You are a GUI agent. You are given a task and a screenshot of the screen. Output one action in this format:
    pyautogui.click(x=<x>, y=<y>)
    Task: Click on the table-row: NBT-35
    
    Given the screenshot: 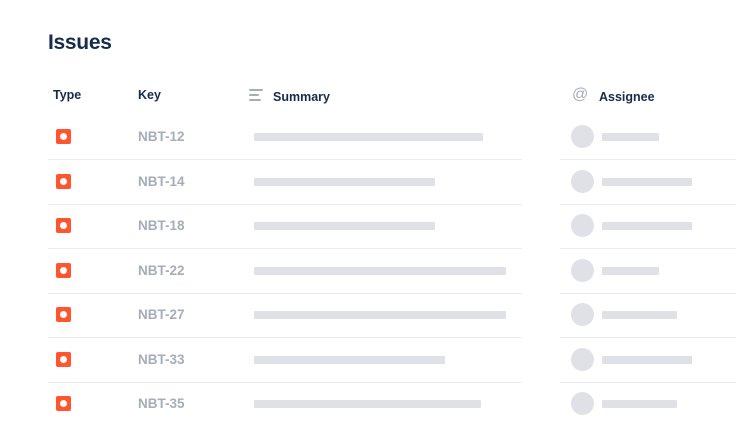 What is the action you would take?
    pyautogui.click(x=368, y=404)
    